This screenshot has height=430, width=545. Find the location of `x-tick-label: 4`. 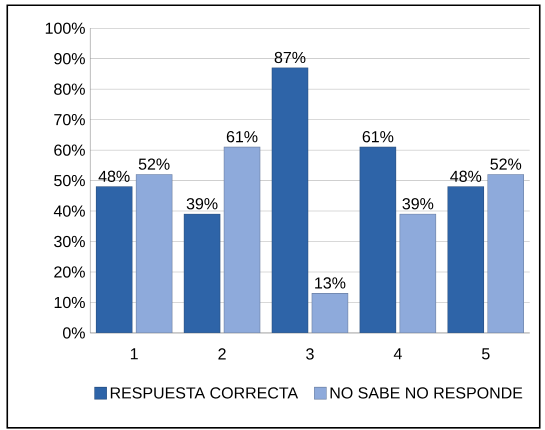

x-tick-label: 4 is located at coordinates (398, 354).